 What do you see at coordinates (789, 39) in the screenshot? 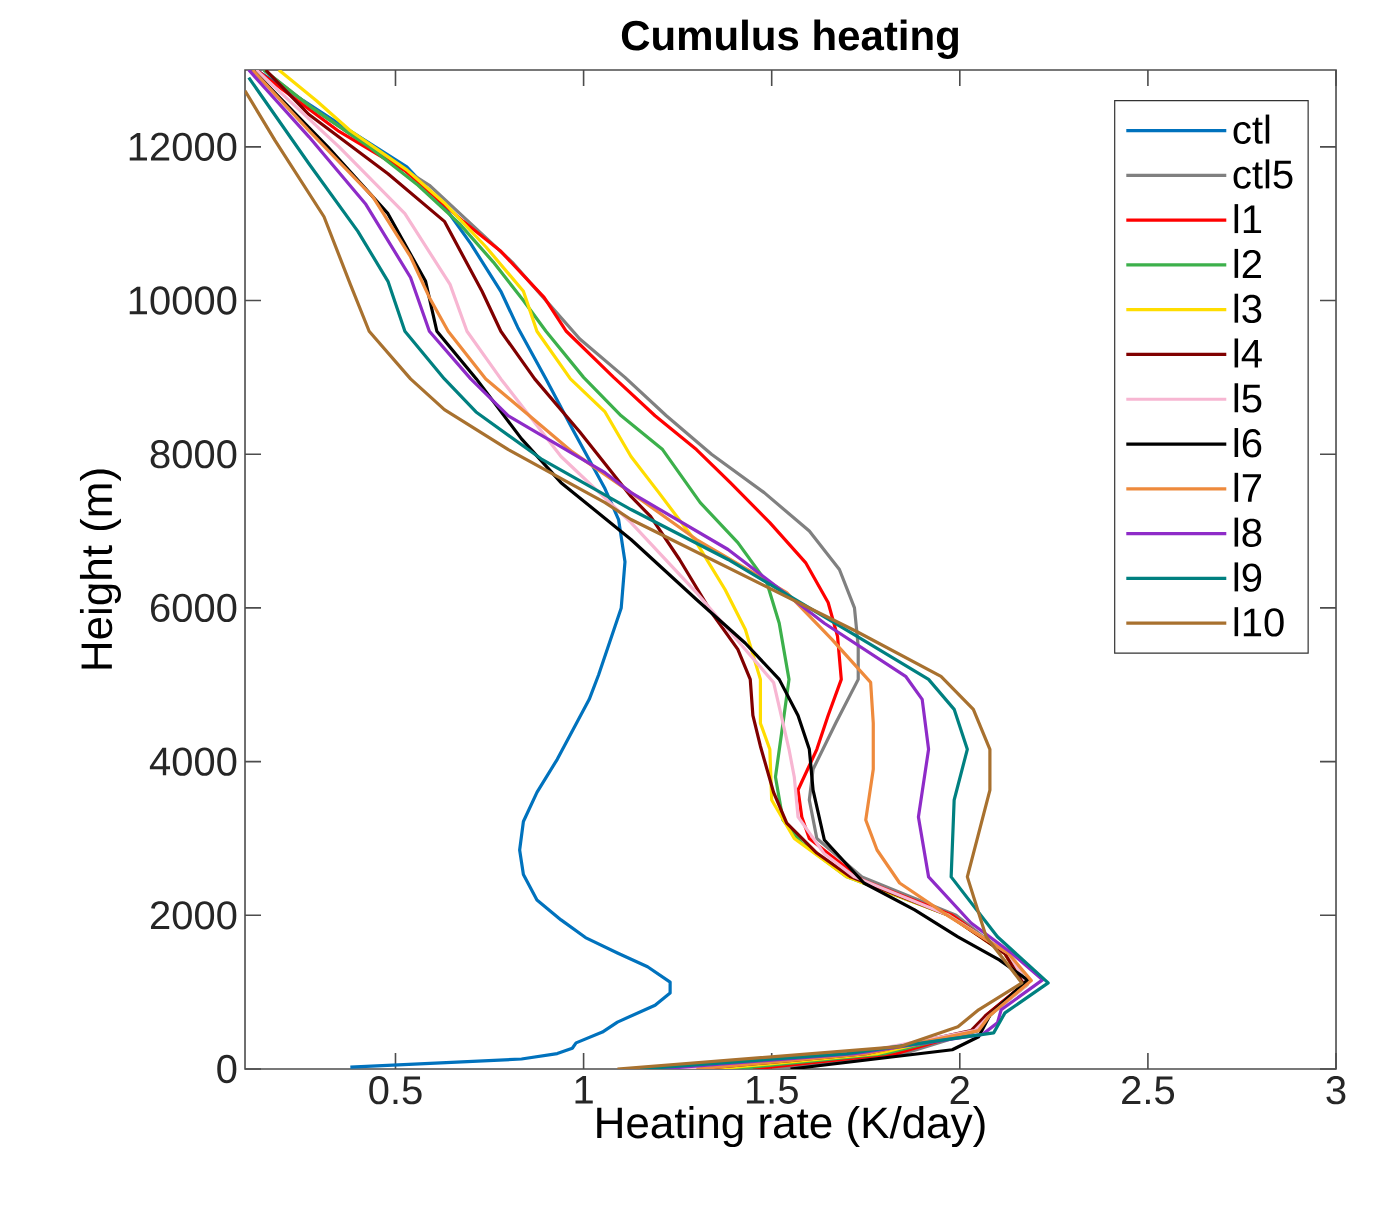
I see `chart-title: Cumulus heating` at bounding box center [789, 39].